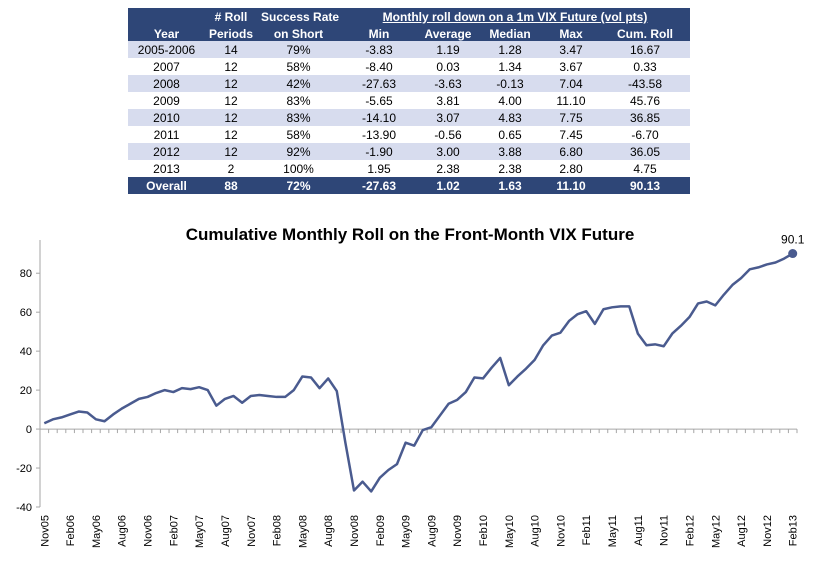 The image size is (825, 571). I want to click on table-cell: 1.19, so click(448, 49).